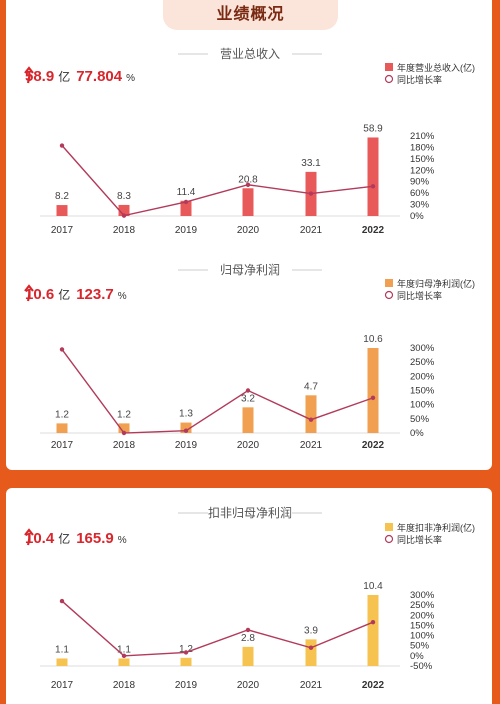 Image resolution: width=500 pixels, height=704 pixels. What do you see at coordinates (131, 78) in the screenshot?
I see `revenue-growth-unit: %` at bounding box center [131, 78].